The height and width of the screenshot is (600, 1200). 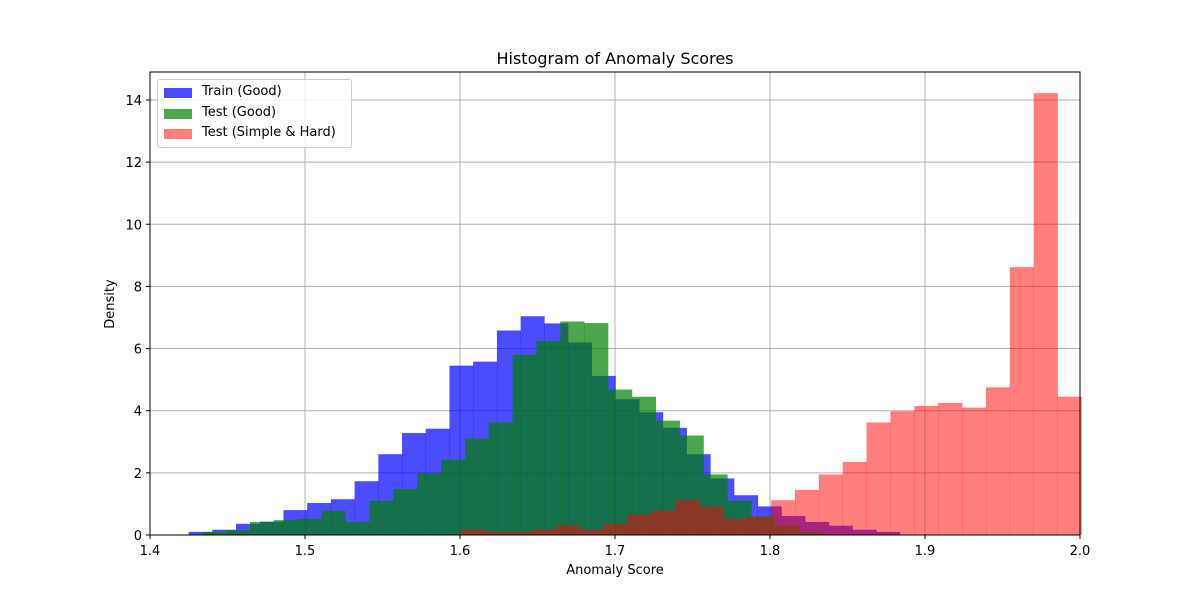 What do you see at coordinates (269, 132) in the screenshot?
I see `legend-label-test-simple-hard: Test (Simple & Hard)` at bounding box center [269, 132].